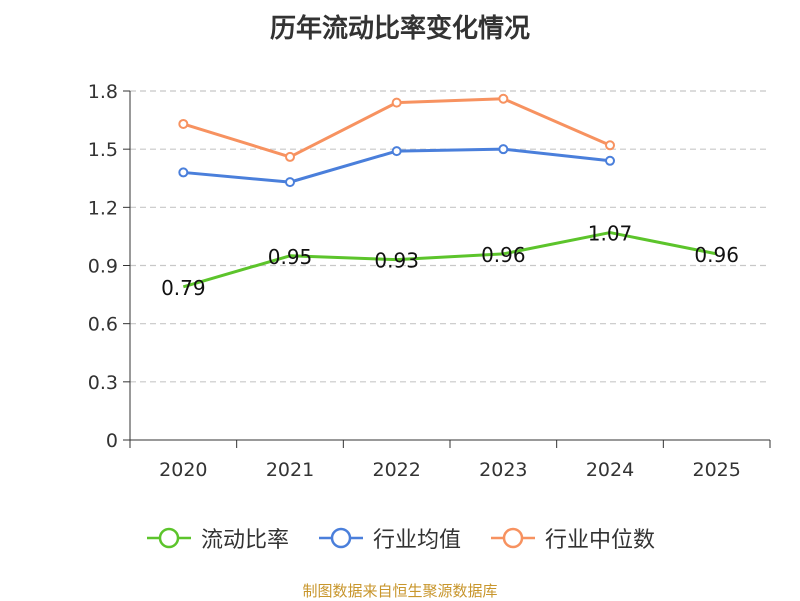 This screenshot has height=601, width=800. What do you see at coordinates (244, 540) in the screenshot?
I see `legend-label: 流动比率` at bounding box center [244, 540].